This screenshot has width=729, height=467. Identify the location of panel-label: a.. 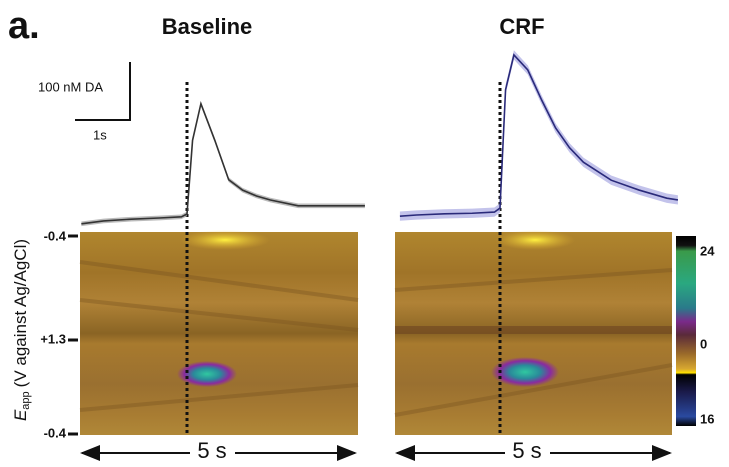
(24, 26).